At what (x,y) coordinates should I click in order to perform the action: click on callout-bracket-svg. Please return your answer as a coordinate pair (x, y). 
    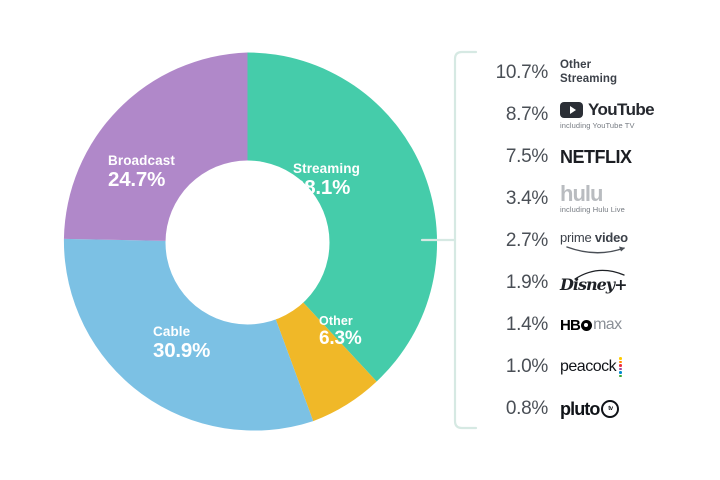
    Looking at the image, I should click on (449, 240).